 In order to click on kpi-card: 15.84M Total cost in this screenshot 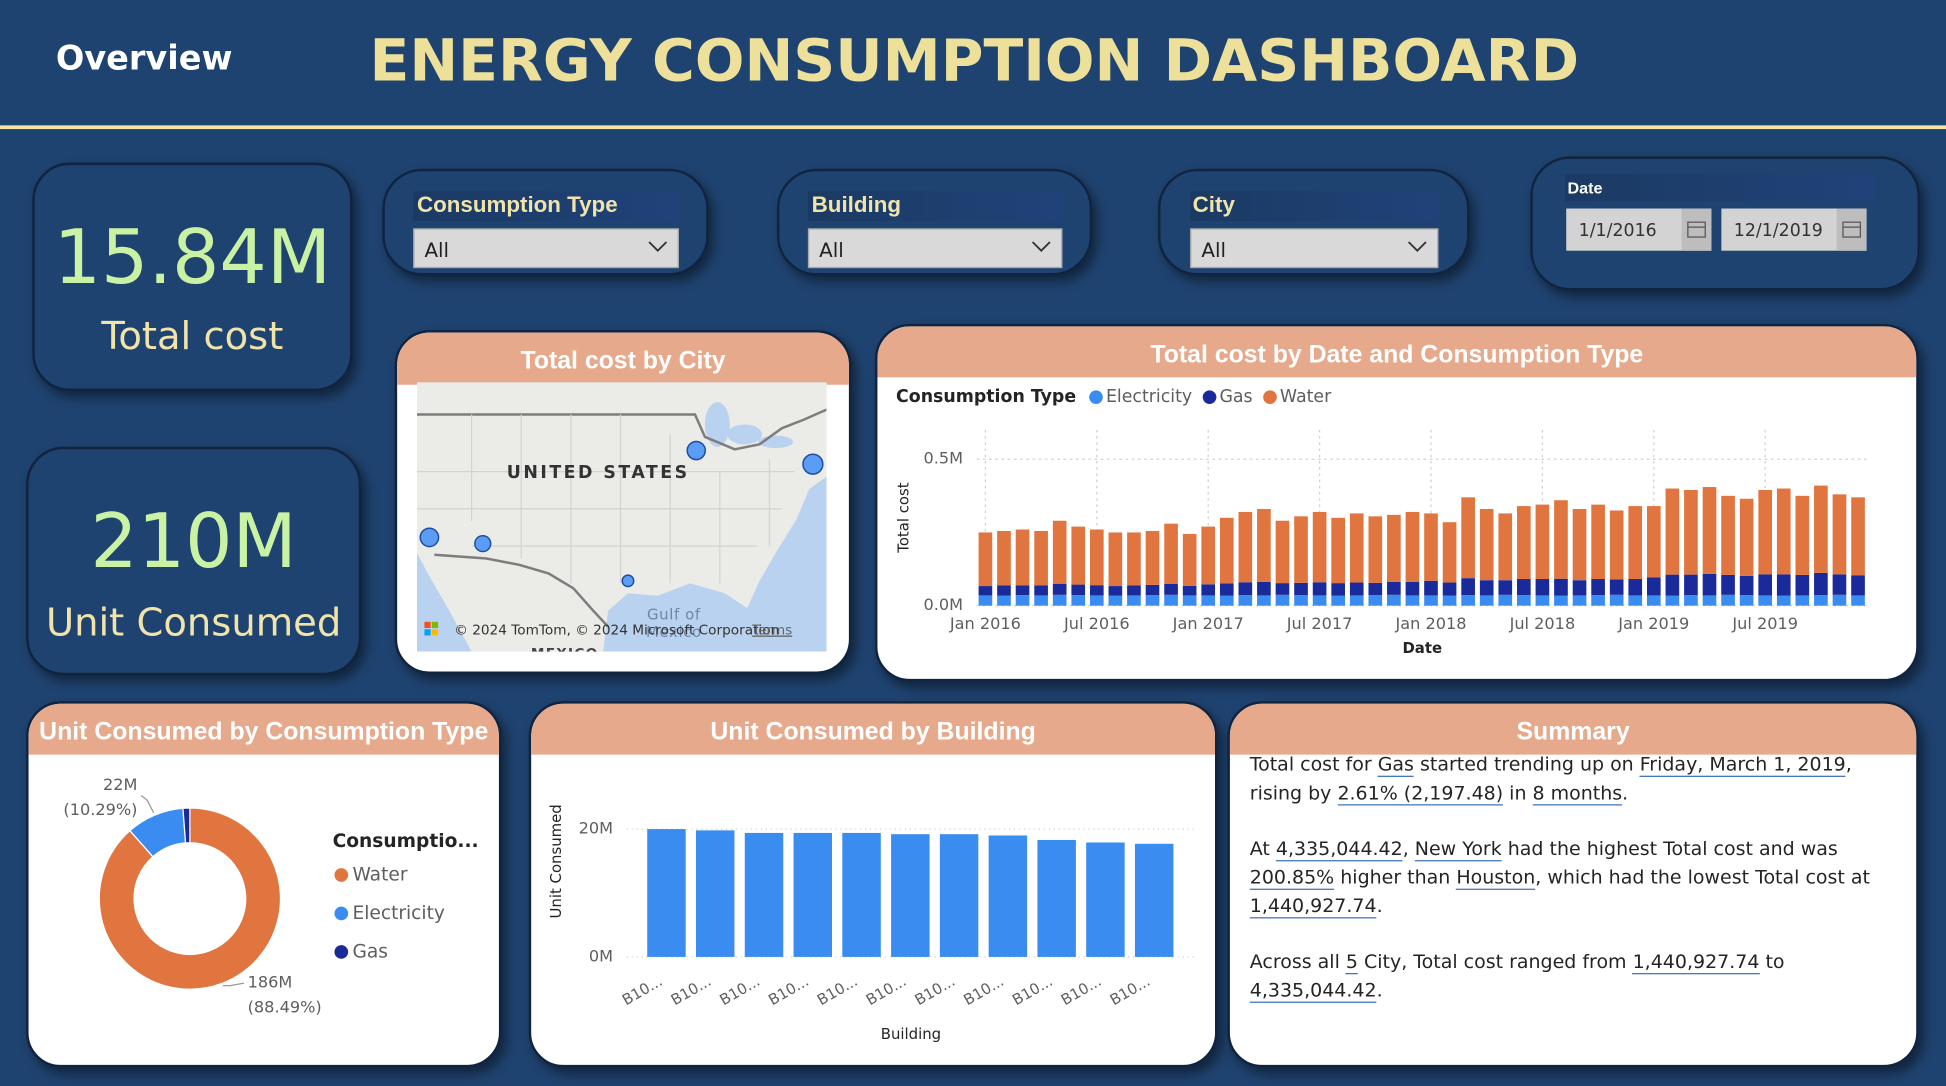, I will do `click(192, 276)`.